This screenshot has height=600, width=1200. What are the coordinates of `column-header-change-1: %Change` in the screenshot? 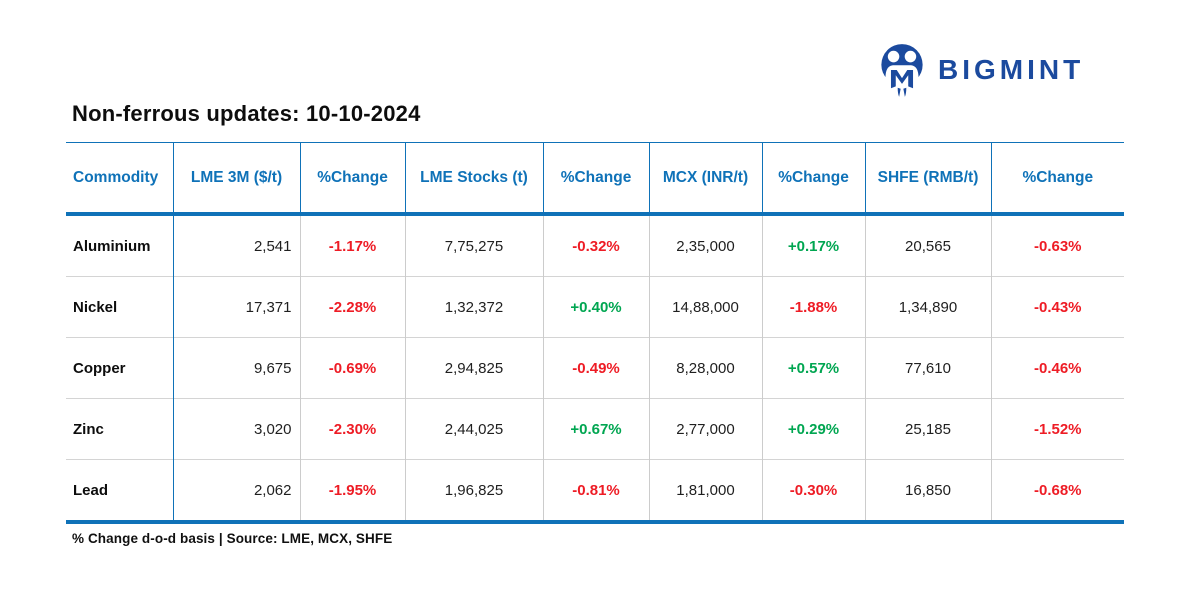 It's located at (352, 179).